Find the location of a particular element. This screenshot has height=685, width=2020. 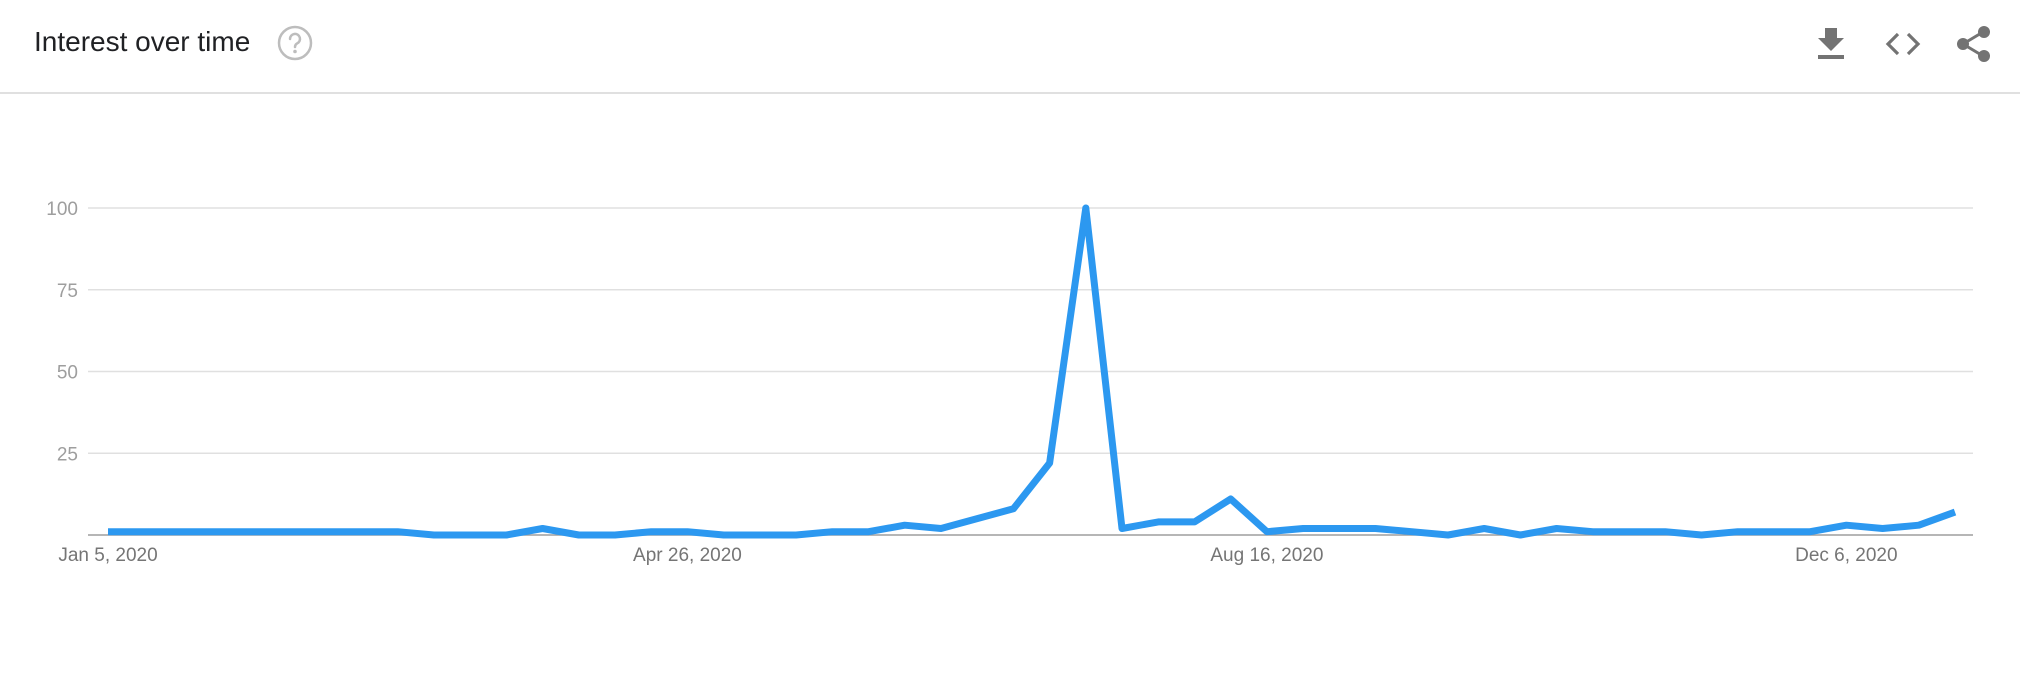

x-tick-label: Jan 5, 2020 is located at coordinates (107, 555).